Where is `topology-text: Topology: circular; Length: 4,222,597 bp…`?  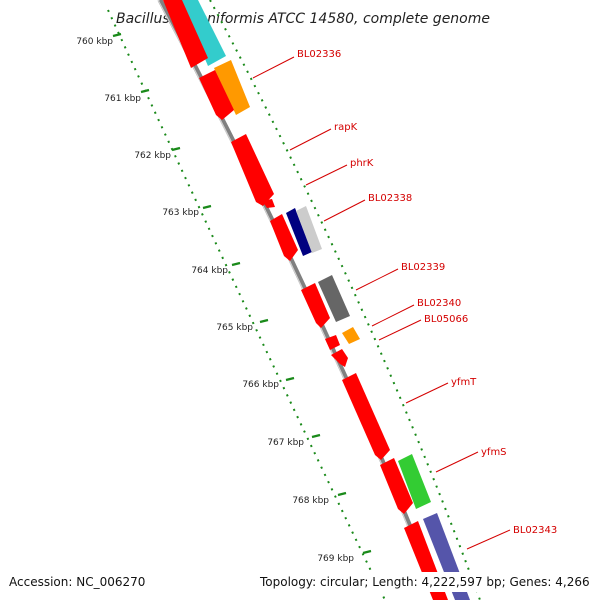
topology-text: Topology: circular; Length: 4,222,597 bp… is located at coordinates (424, 582).